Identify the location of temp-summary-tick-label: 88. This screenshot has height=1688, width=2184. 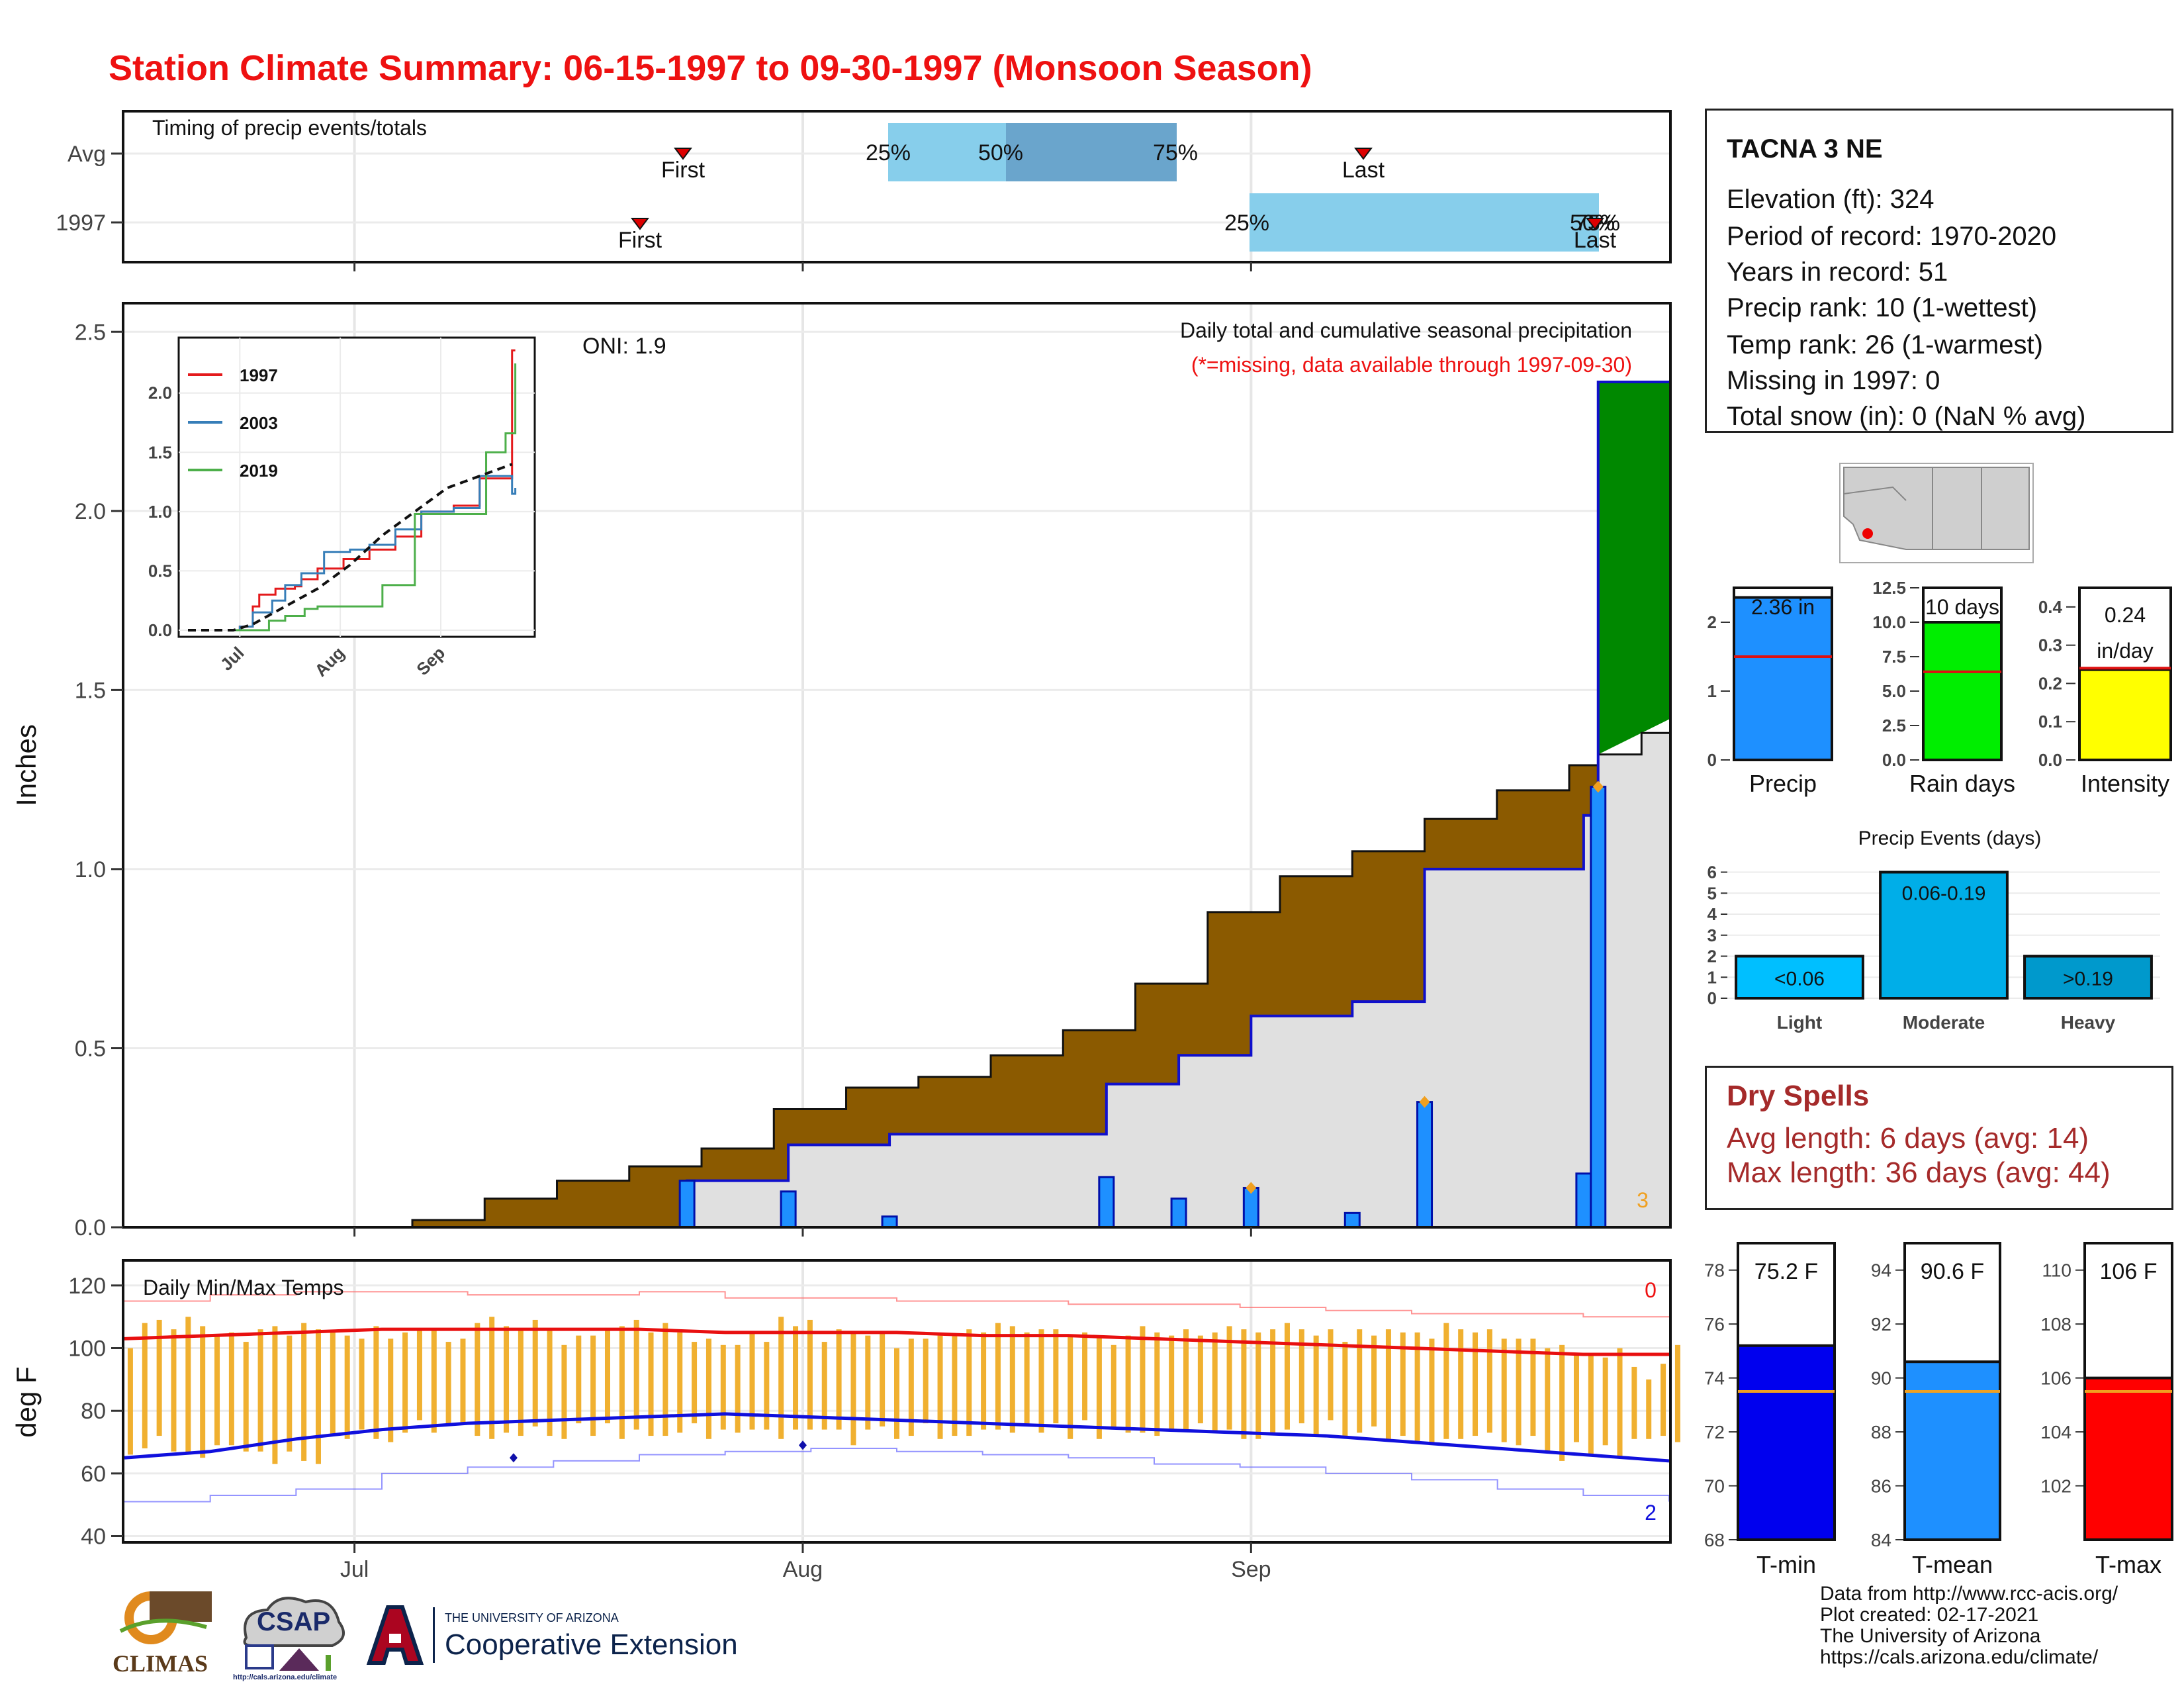
(1881, 1432).